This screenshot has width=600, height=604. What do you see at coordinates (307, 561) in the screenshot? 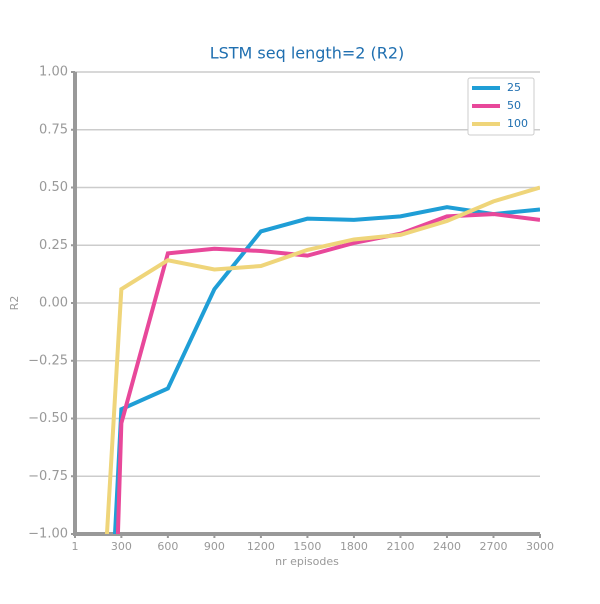
I see `x-axis-label: nr episodes` at bounding box center [307, 561].